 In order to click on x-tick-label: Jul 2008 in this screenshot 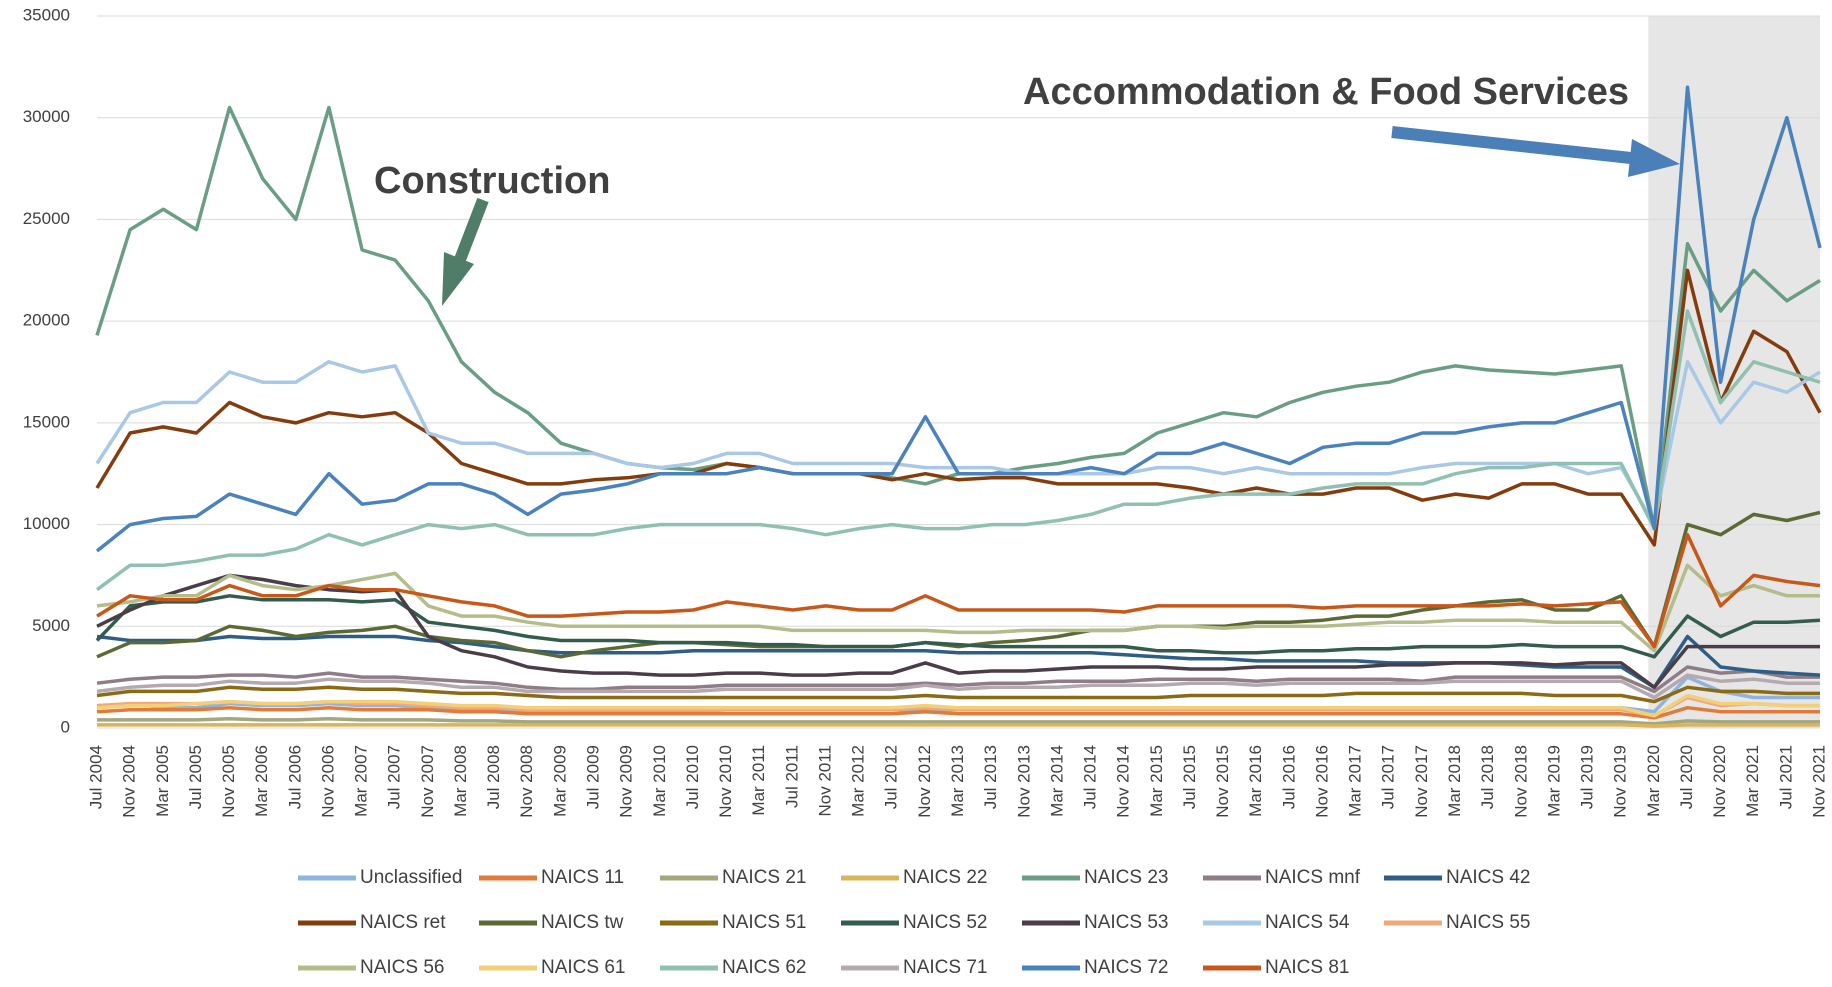, I will do `click(493, 777)`.